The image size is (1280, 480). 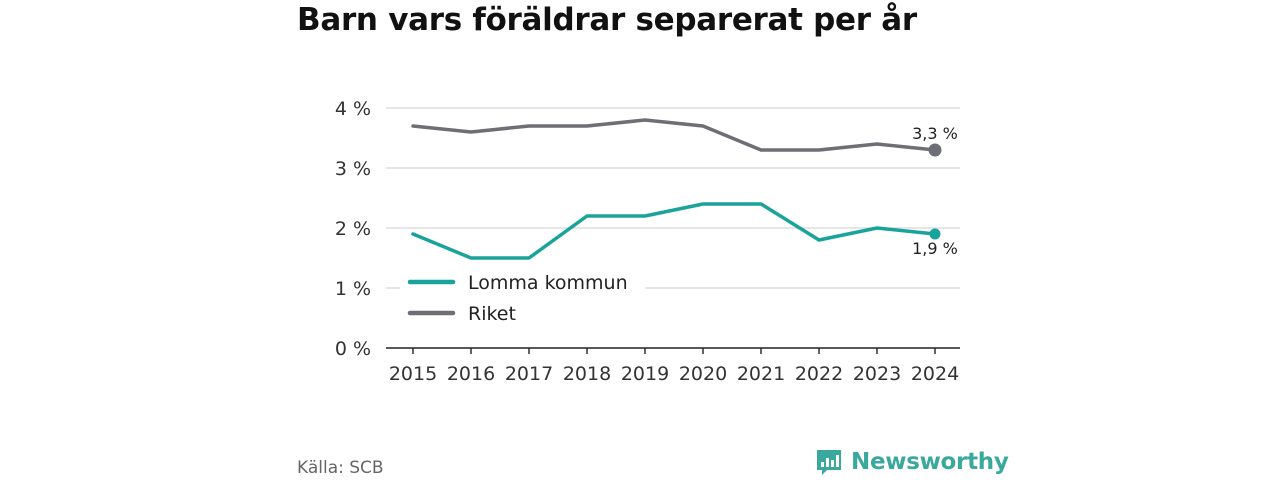 What do you see at coordinates (548, 283) in the screenshot?
I see `legend-label: Lomma kommun` at bounding box center [548, 283].